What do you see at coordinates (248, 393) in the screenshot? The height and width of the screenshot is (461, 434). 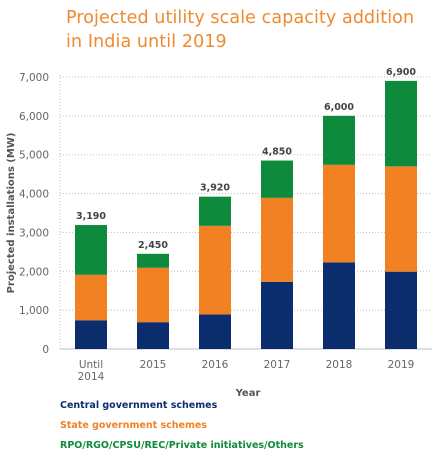 I see `x-axis-title: Year` at bounding box center [248, 393].